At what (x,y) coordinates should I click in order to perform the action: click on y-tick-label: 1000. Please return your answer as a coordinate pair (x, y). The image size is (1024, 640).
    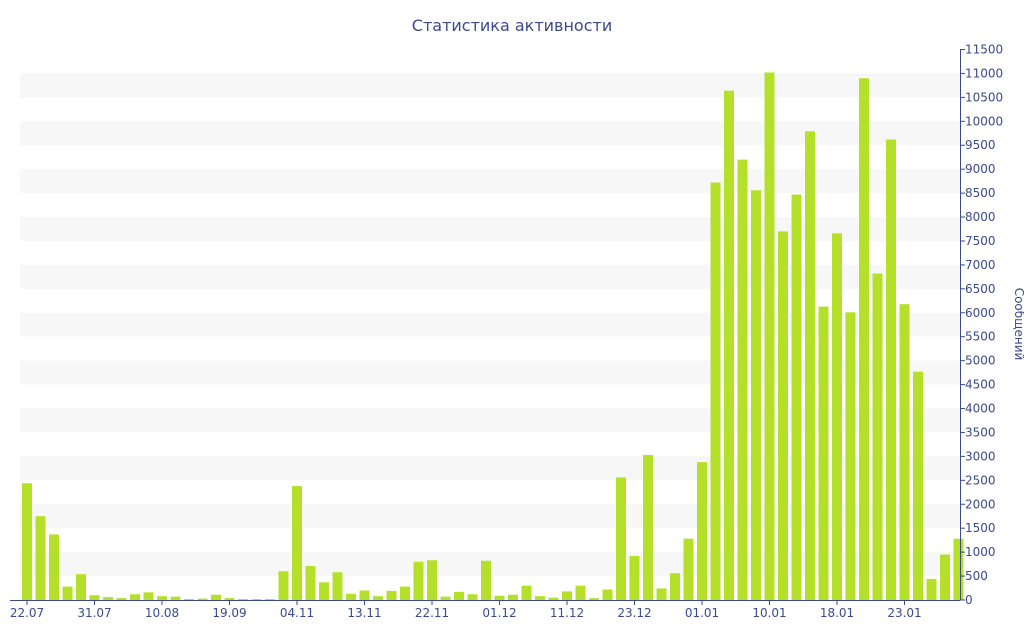
    Looking at the image, I should click on (980, 552).